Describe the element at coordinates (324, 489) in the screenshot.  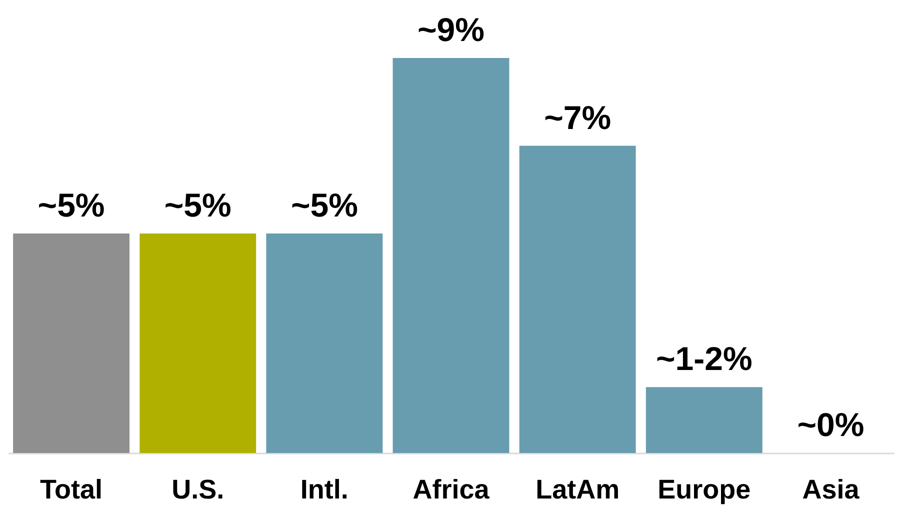
I see `x-tick-label: Intl.` at that location.